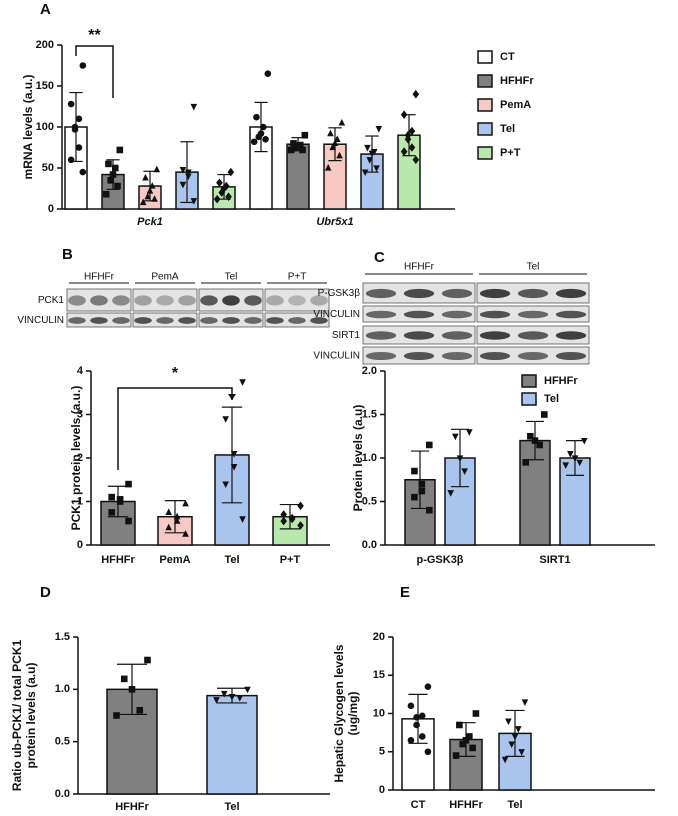 The image size is (678, 816). I want to click on y-axis-label: protein levels (a.u), so click(31, 715).